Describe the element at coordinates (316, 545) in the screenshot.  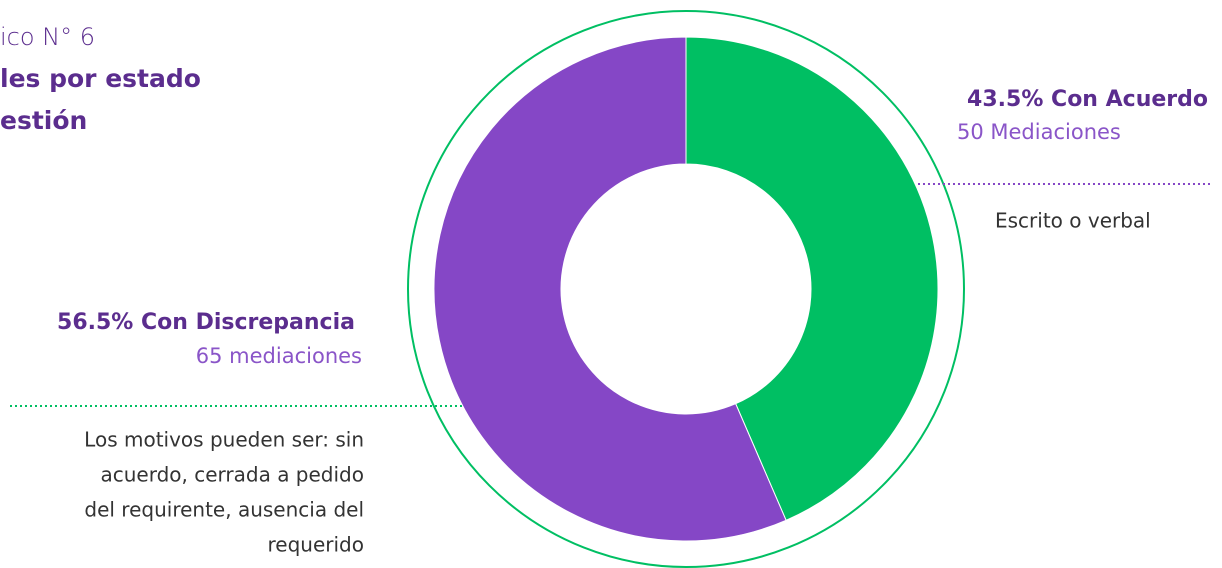
I see `description: requerido` at that location.